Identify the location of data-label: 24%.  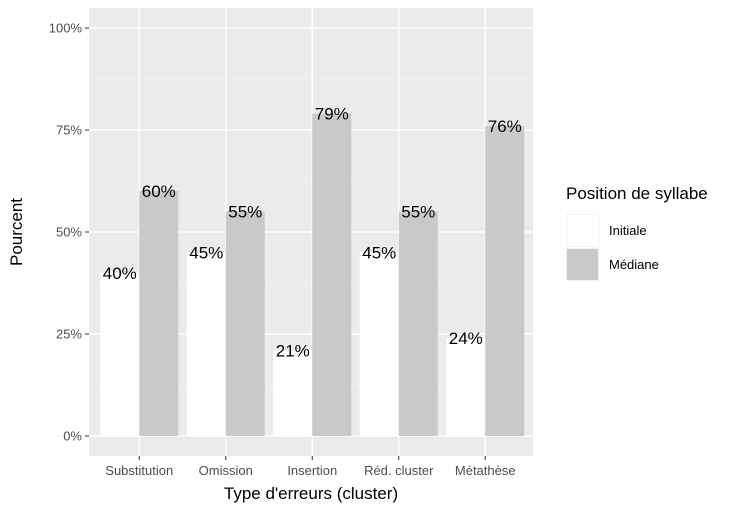
(466, 338).